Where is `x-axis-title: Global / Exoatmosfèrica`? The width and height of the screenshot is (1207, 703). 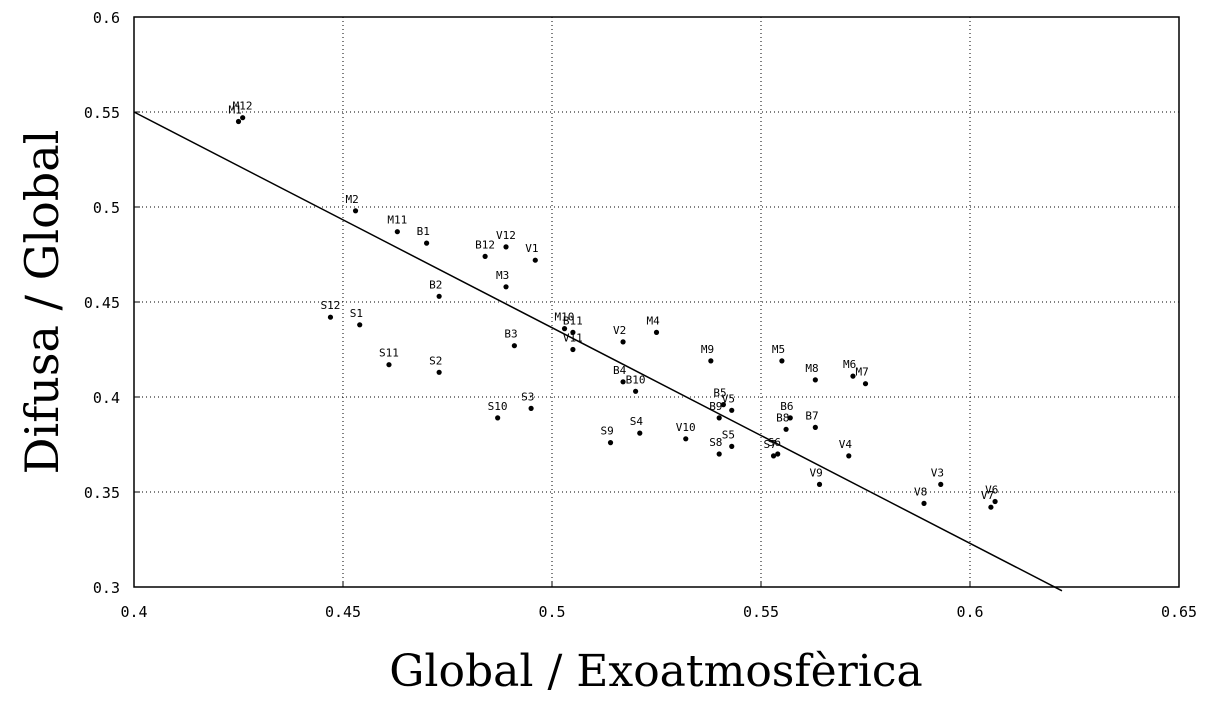 x-axis-title: Global / Exoatmosfèrica is located at coordinates (655, 671).